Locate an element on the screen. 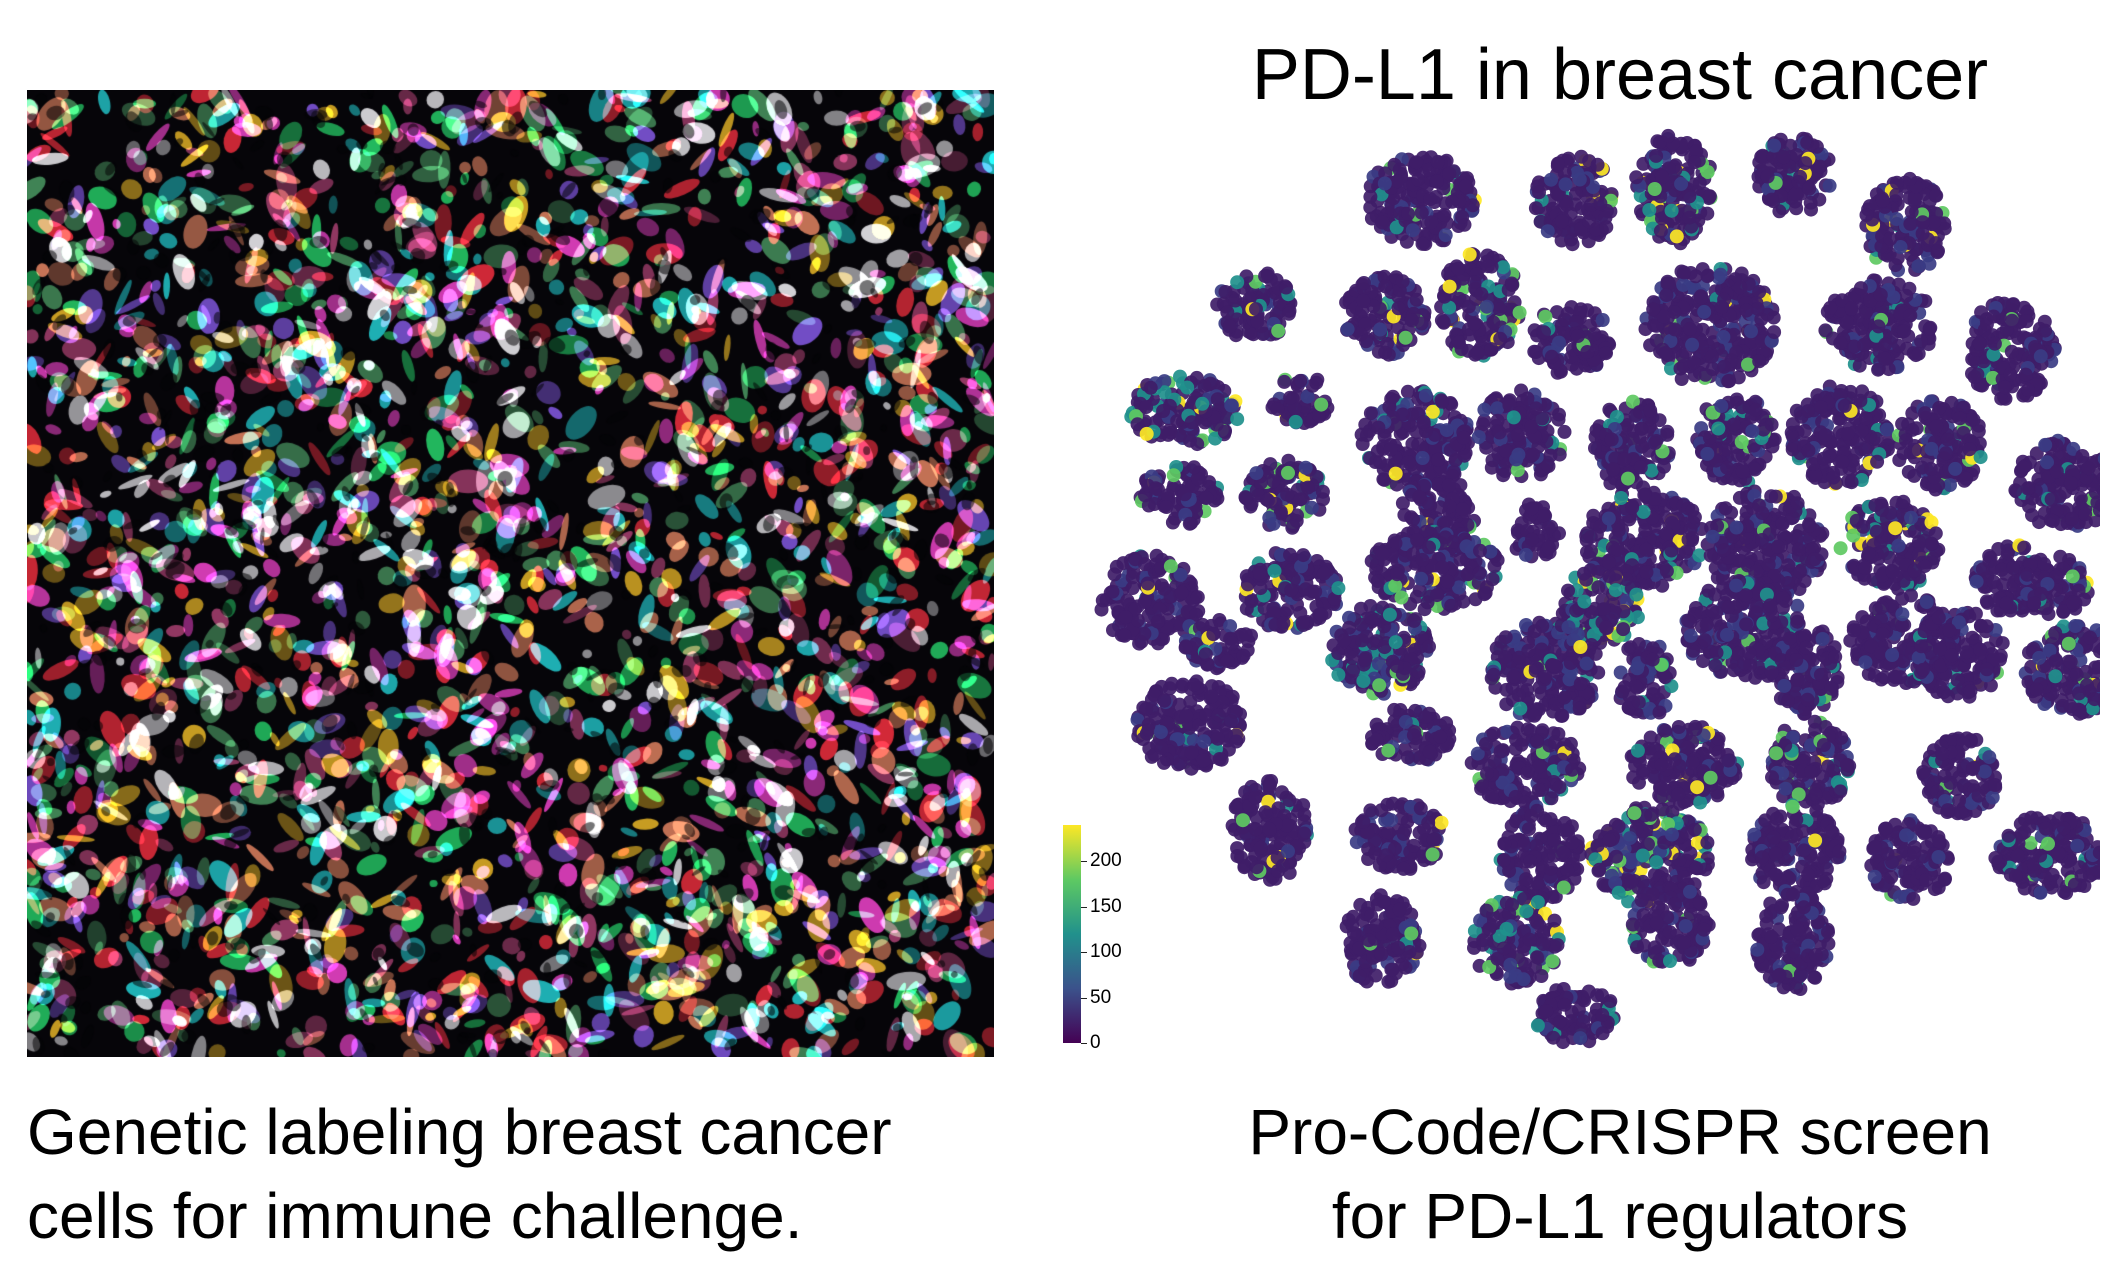 This screenshot has width=2118, height=1272. left-caption-line-2: cells for immune challenge. is located at coordinates (415, 1216).